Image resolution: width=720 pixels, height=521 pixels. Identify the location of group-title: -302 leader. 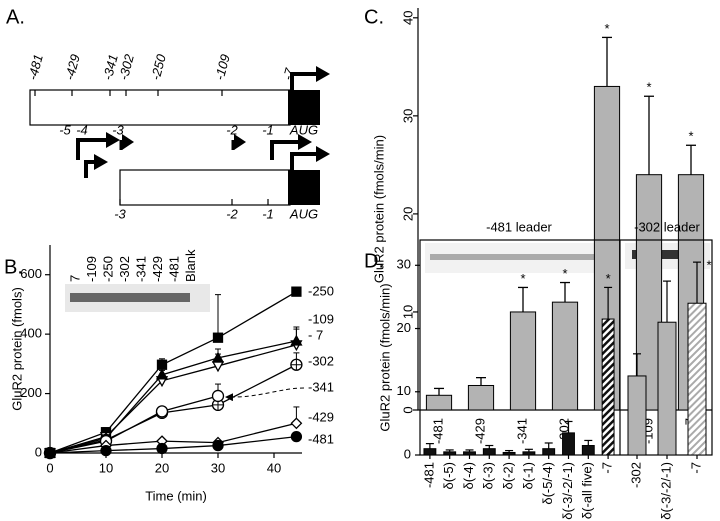
(667, 226).